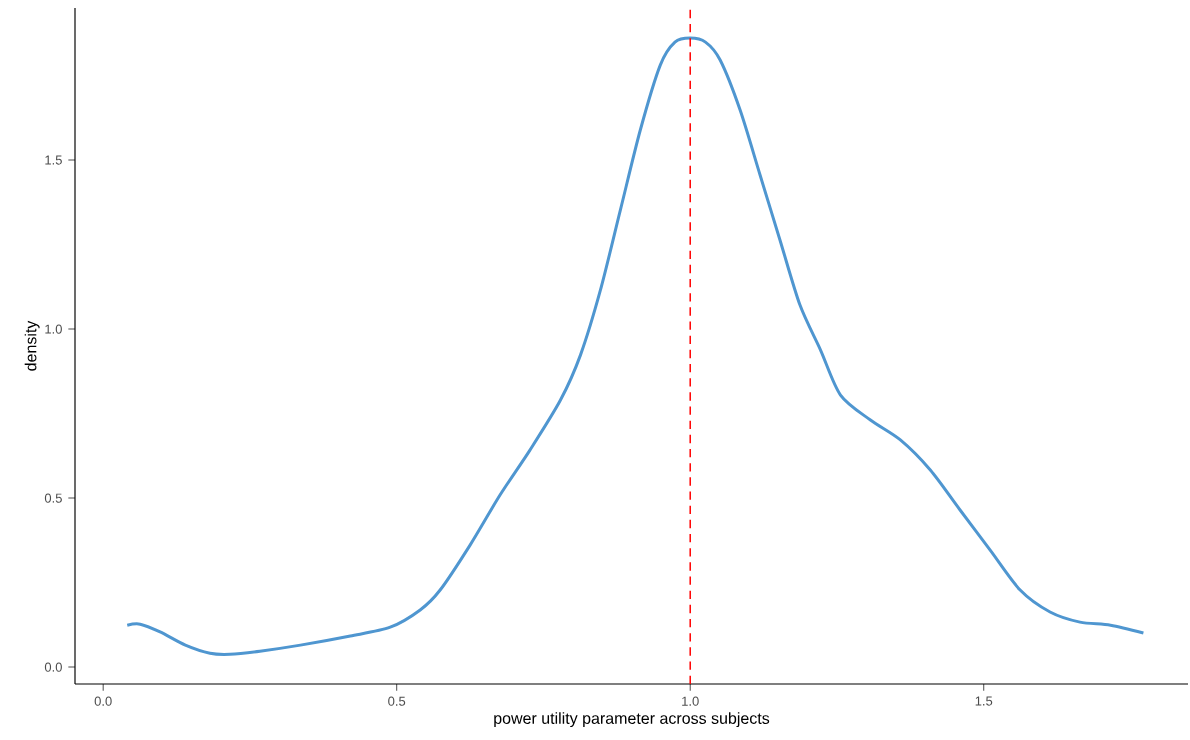 This screenshot has height=740, width=1190. What do you see at coordinates (397, 701) in the screenshot?
I see `x-tick-label: 0.5` at bounding box center [397, 701].